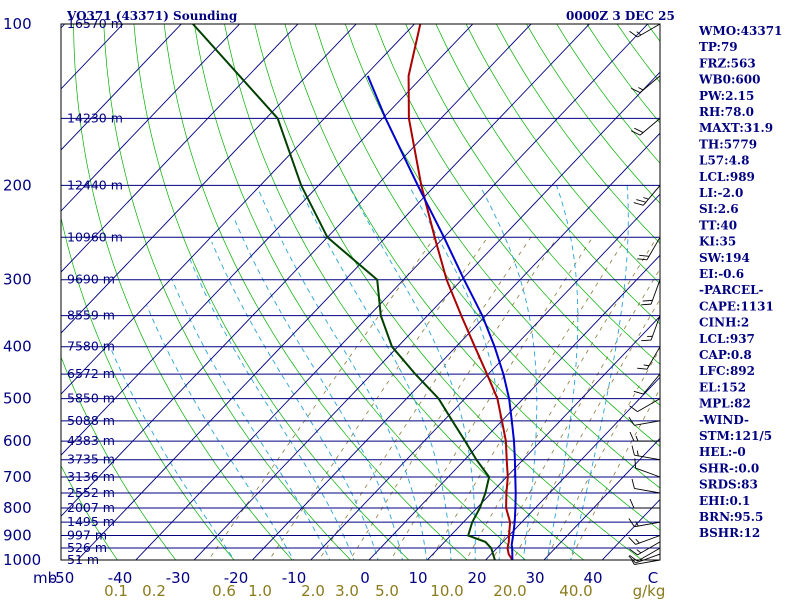 Image resolution: width=800 pixels, height=600 pixels. What do you see at coordinates (224, 591) in the screenshot?
I see `mixing-ratio-tick-label: 0.6` at bounding box center [224, 591].